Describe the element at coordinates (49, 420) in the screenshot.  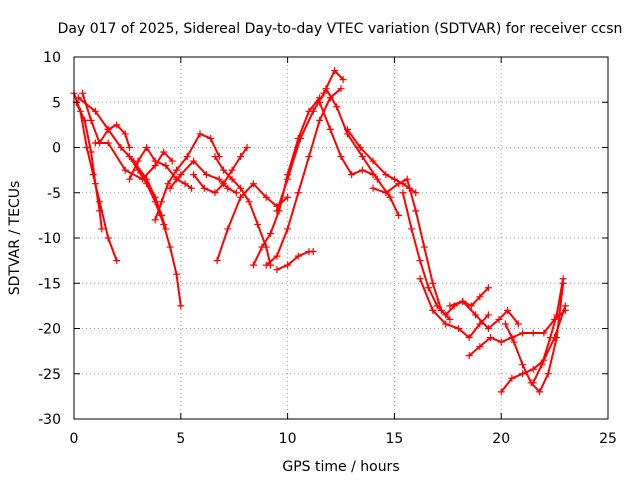
I see `y-tick-label: -30` at that location.